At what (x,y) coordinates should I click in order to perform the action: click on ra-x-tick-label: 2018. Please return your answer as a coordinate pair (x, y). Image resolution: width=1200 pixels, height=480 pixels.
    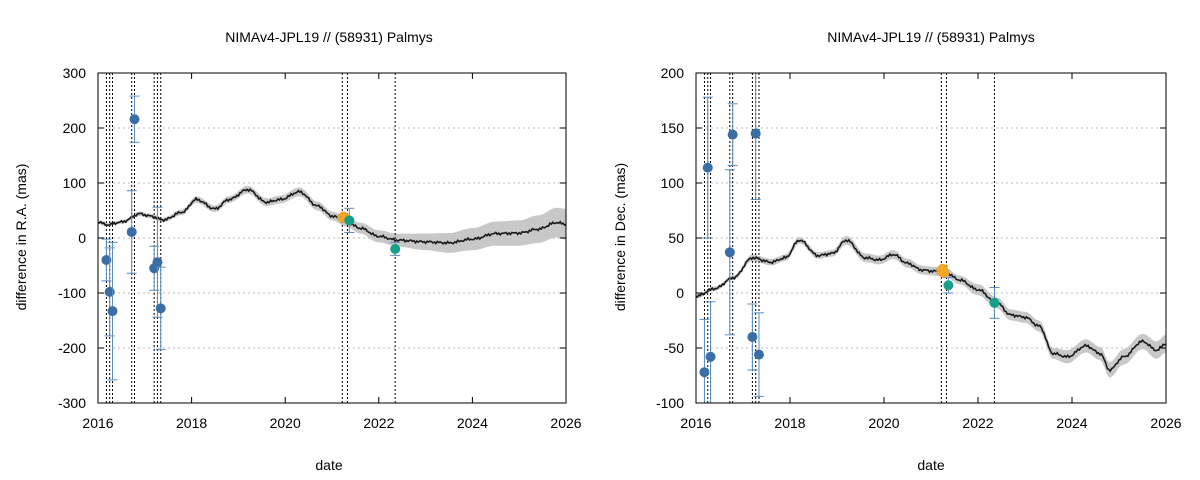
    Looking at the image, I should click on (191, 423).